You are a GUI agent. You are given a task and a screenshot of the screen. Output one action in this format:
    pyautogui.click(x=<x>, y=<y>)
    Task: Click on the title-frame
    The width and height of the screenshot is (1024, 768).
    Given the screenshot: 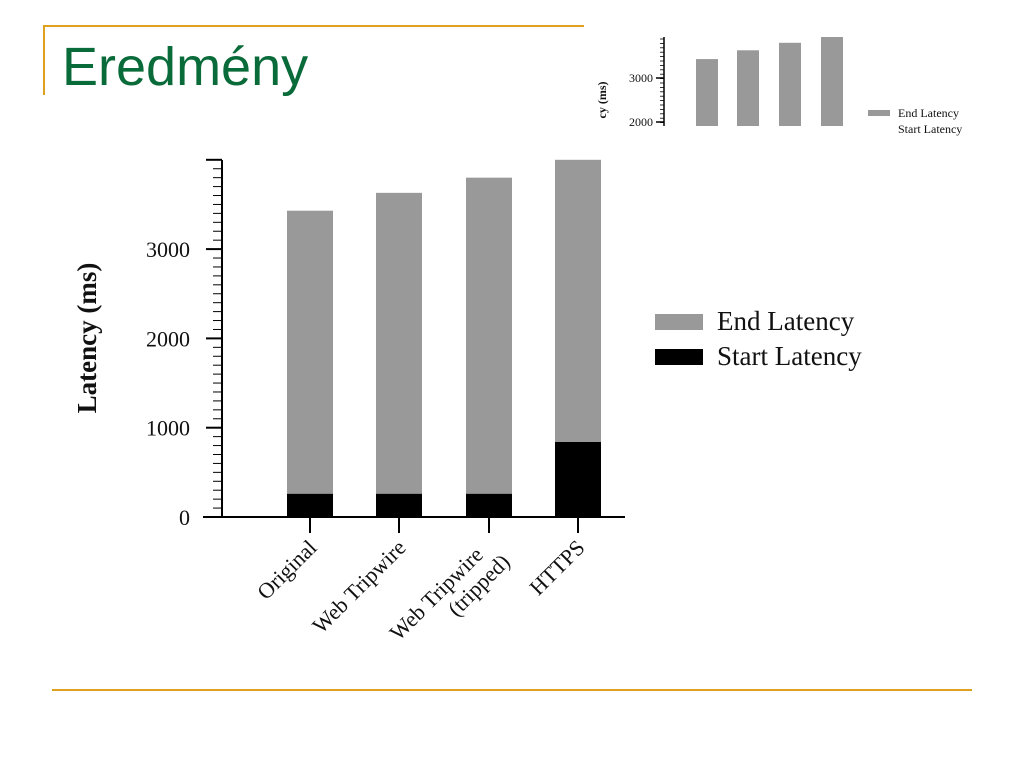 What is the action you would take?
    pyautogui.click(x=313, y=60)
    